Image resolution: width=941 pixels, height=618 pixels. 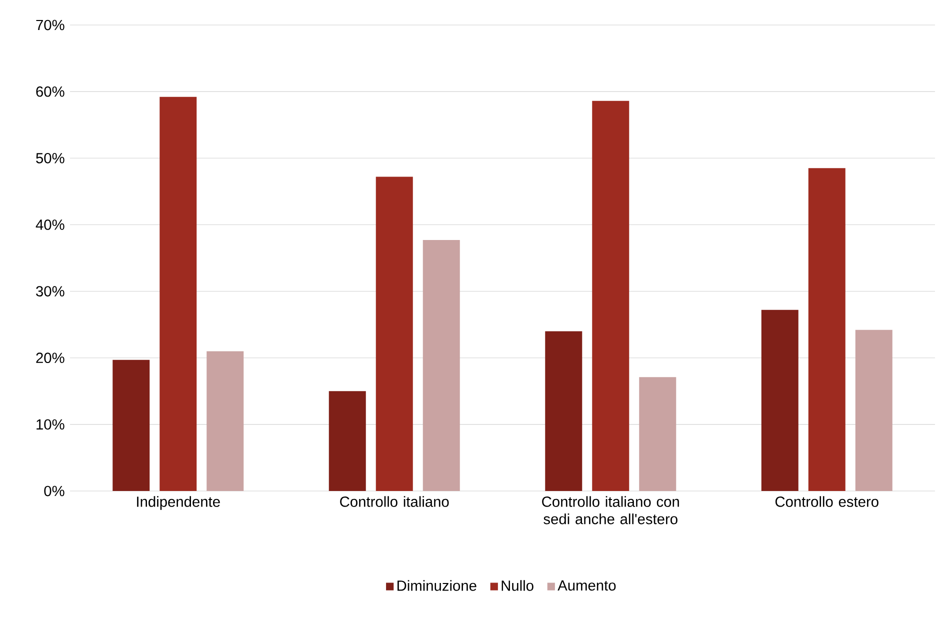 What do you see at coordinates (50, 158) in the screenshot?
I see `y-tick-label: 50%` at bounding box center [50, 158].